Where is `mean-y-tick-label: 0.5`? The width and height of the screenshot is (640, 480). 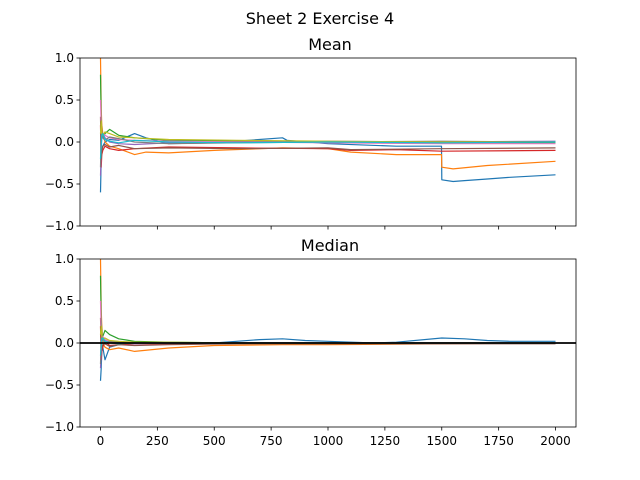
mean-y-tick-label: 0.5 is located at coordinates (64, 100).